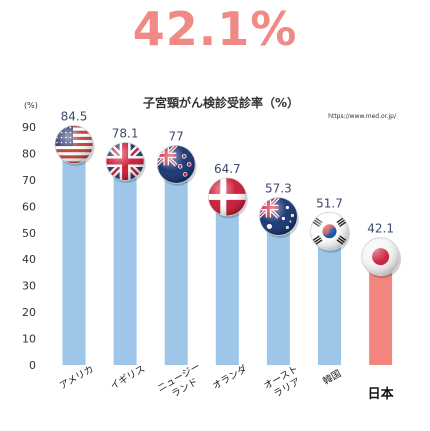  What do you see at coordinates (380, 229) in the screenshot?
I see `value-label: 42.1` at bounding box center [380, 229].